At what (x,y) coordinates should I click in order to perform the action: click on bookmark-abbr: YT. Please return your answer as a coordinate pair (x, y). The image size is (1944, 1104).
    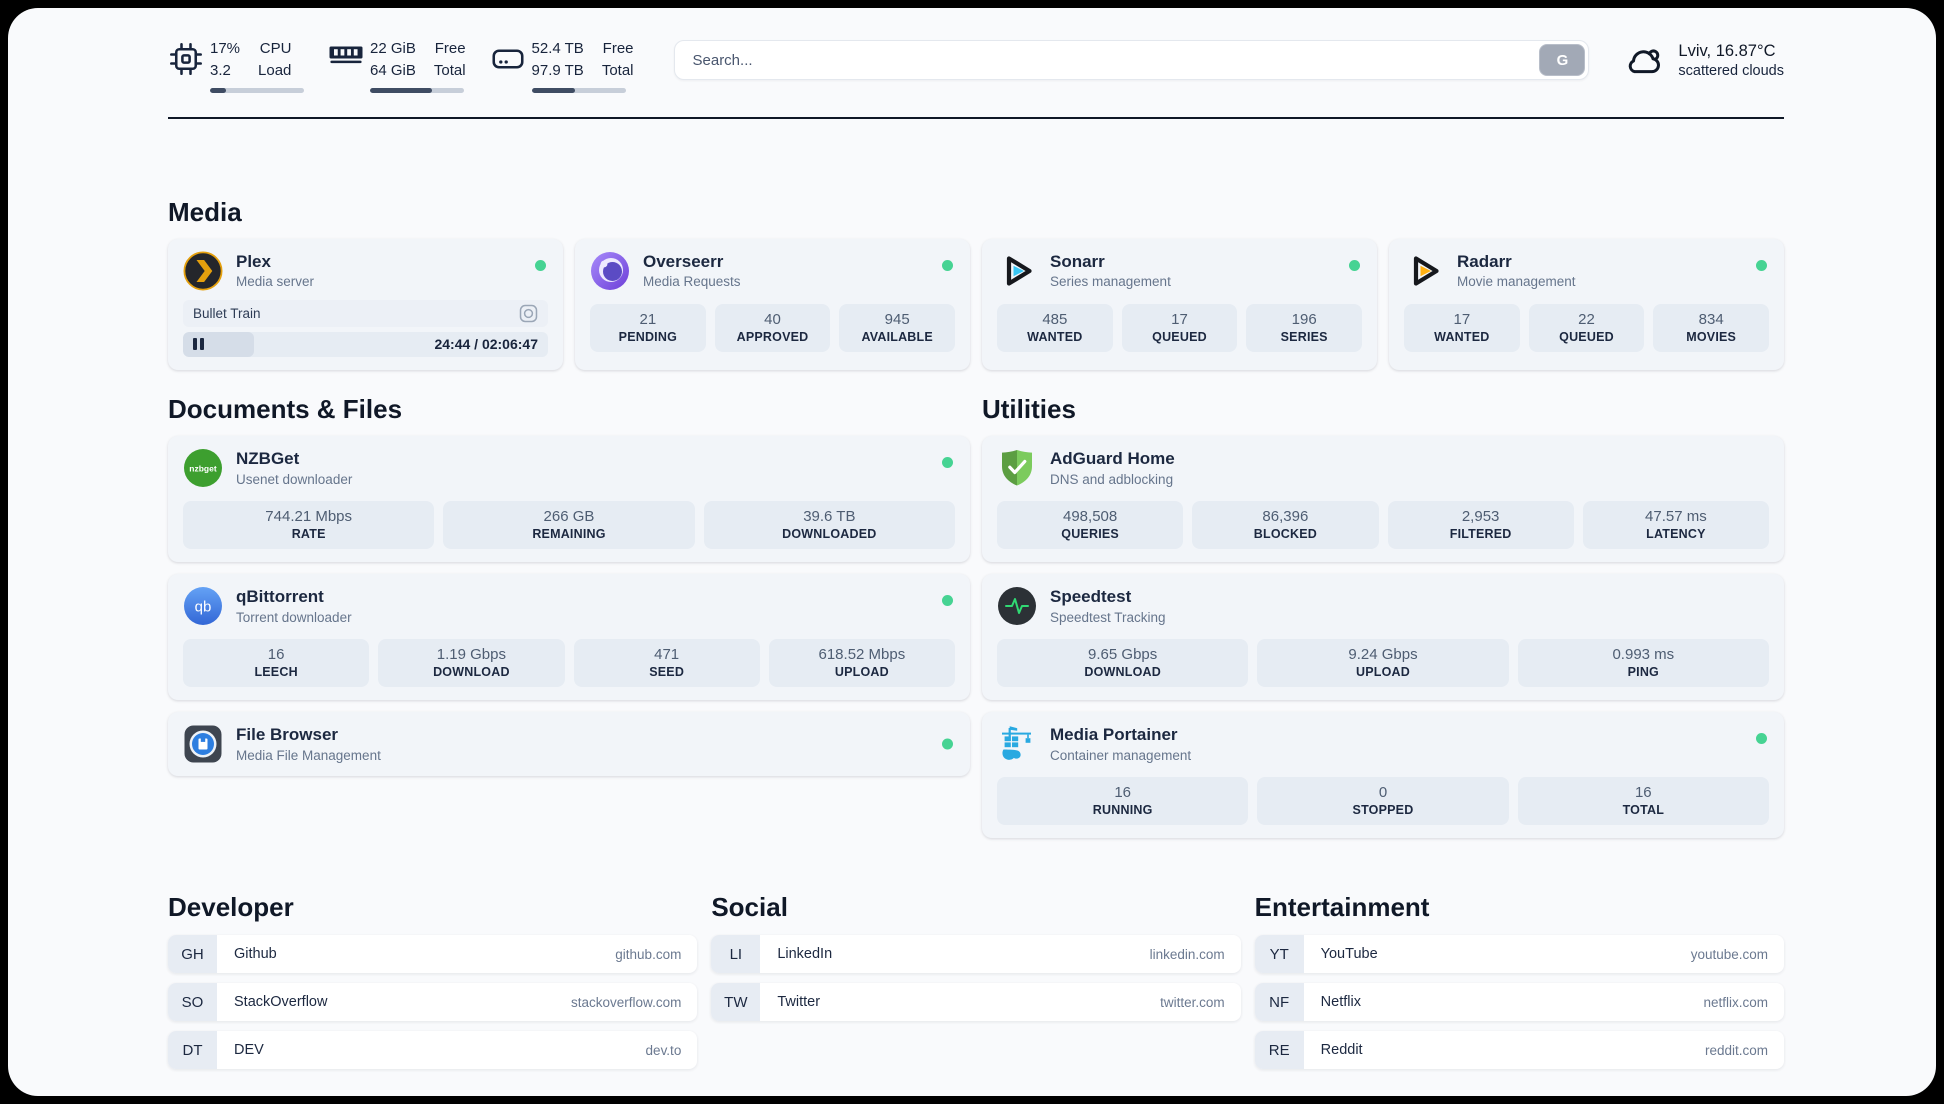
    Looking at the image, I should click on (1279, 954).